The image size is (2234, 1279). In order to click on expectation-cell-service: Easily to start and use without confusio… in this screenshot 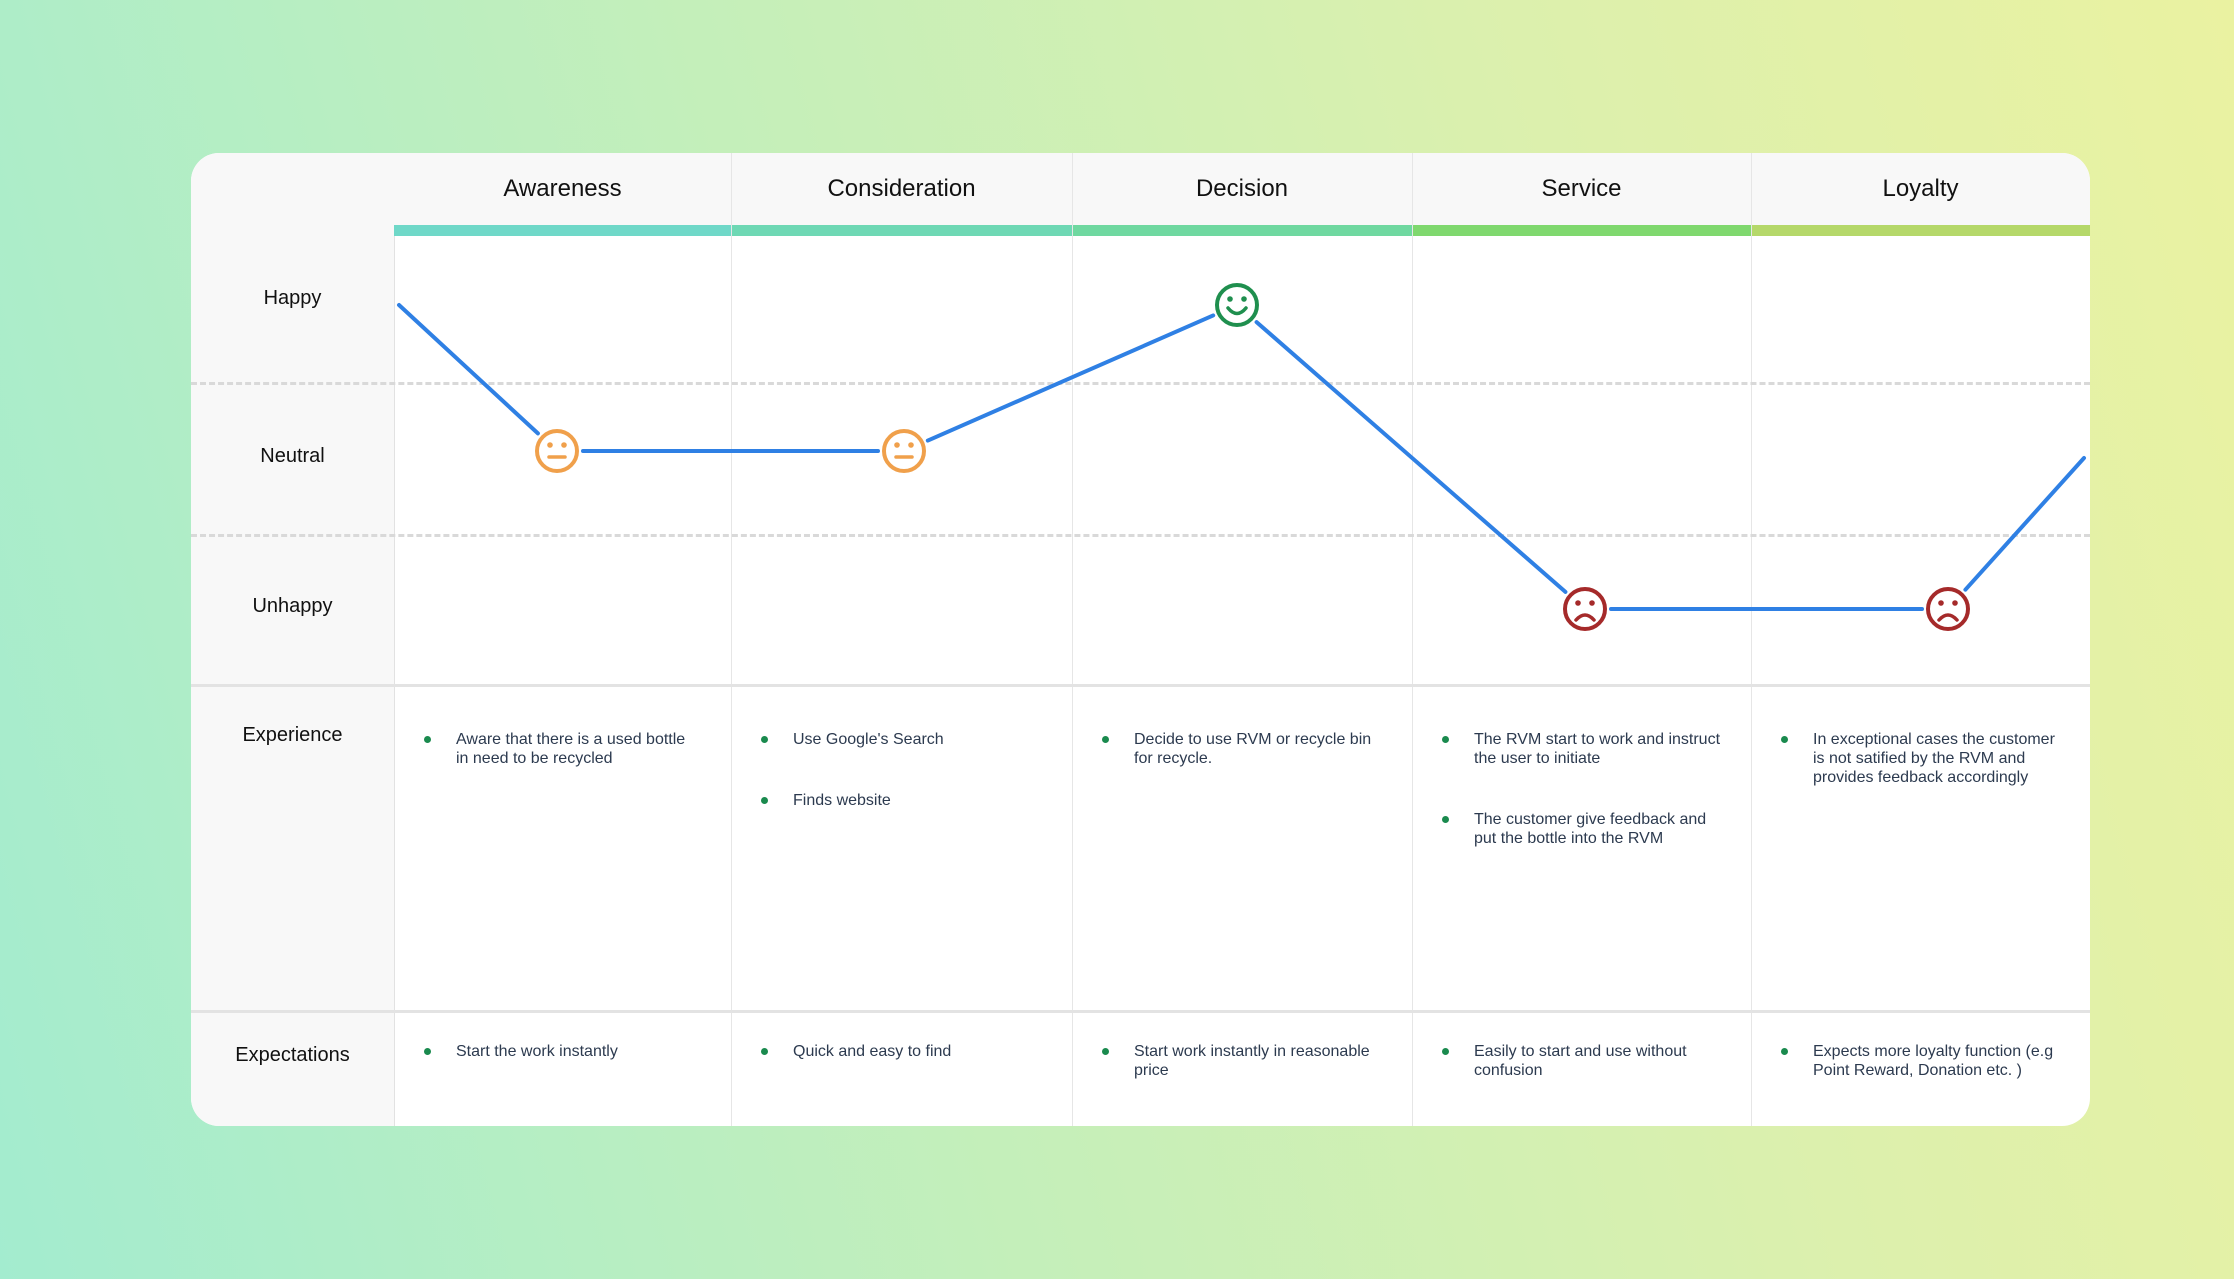, I will do `click(1581, 1082)`.